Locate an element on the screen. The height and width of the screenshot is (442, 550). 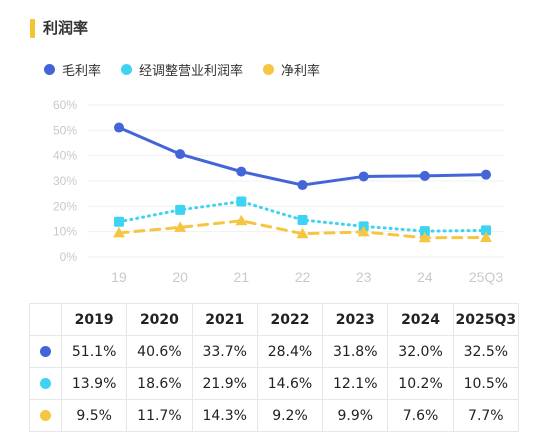
table-header-cell: 2024 is located at coordinates (420, 319).